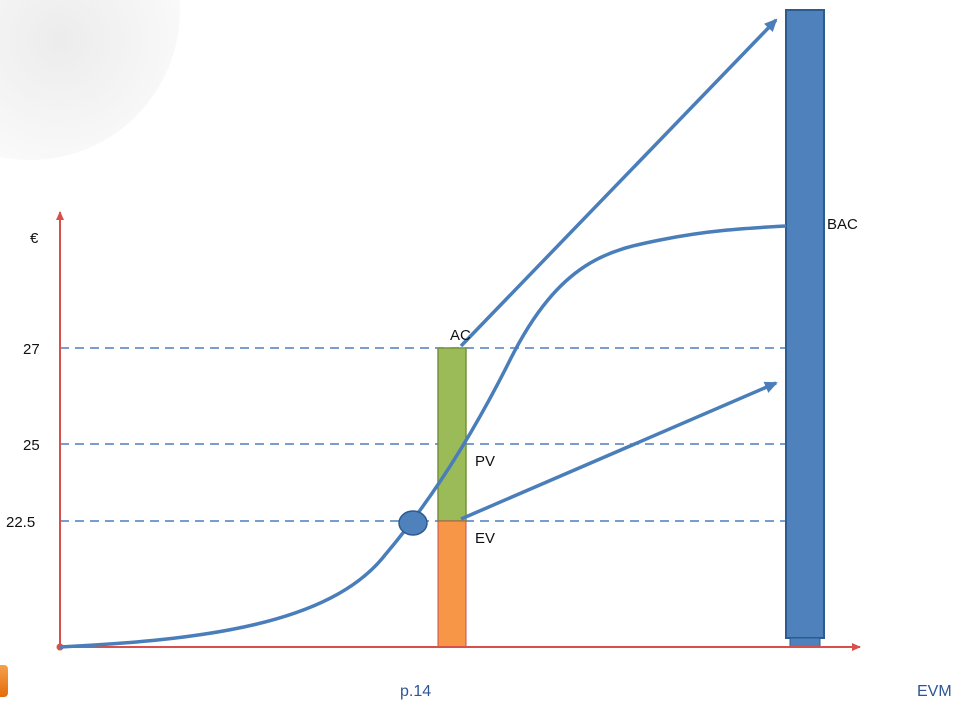 The height and width of the screenshot is (707, 972). Describe the element at coordinates (842, 224) in the screenshot. I see `bac-label: BAC` at that location.